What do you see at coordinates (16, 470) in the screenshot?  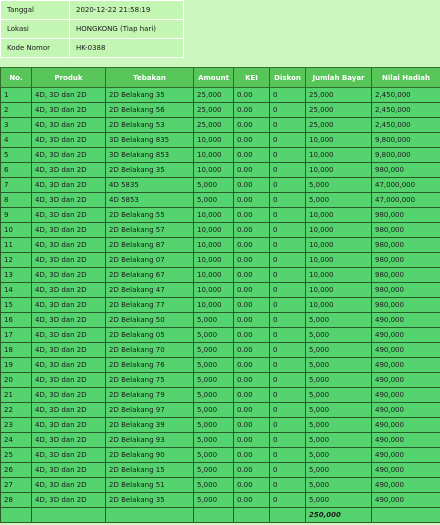 I see `cell-no: 26` at bounding box center [16, 470].